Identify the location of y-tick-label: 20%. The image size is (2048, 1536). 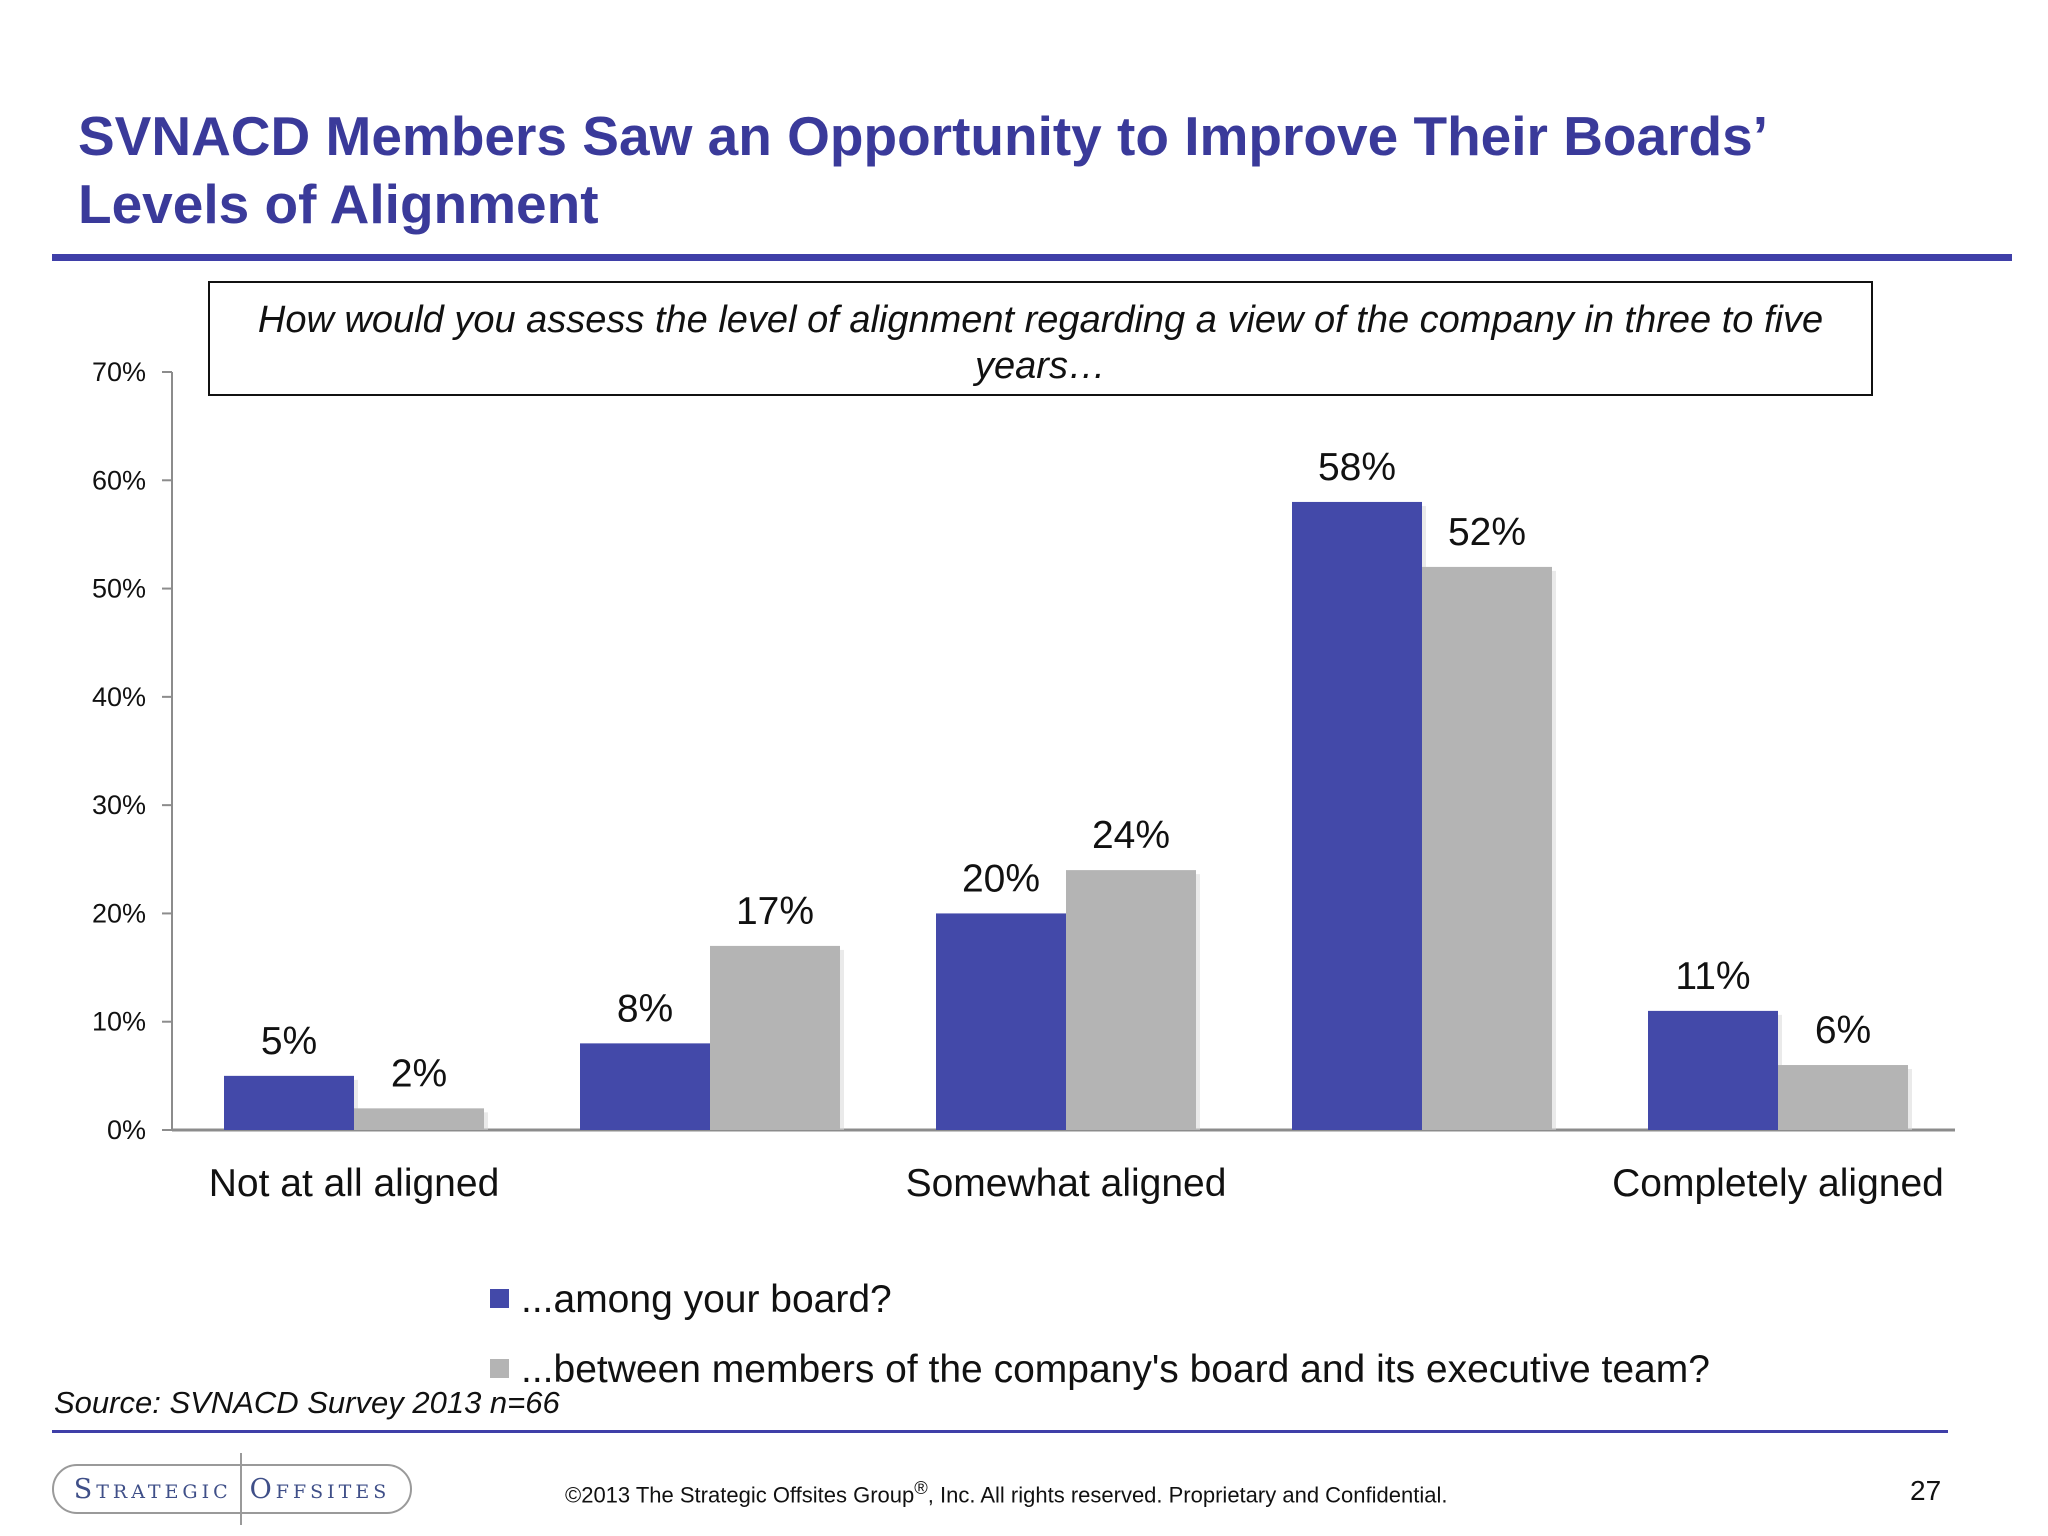
(119, 913).